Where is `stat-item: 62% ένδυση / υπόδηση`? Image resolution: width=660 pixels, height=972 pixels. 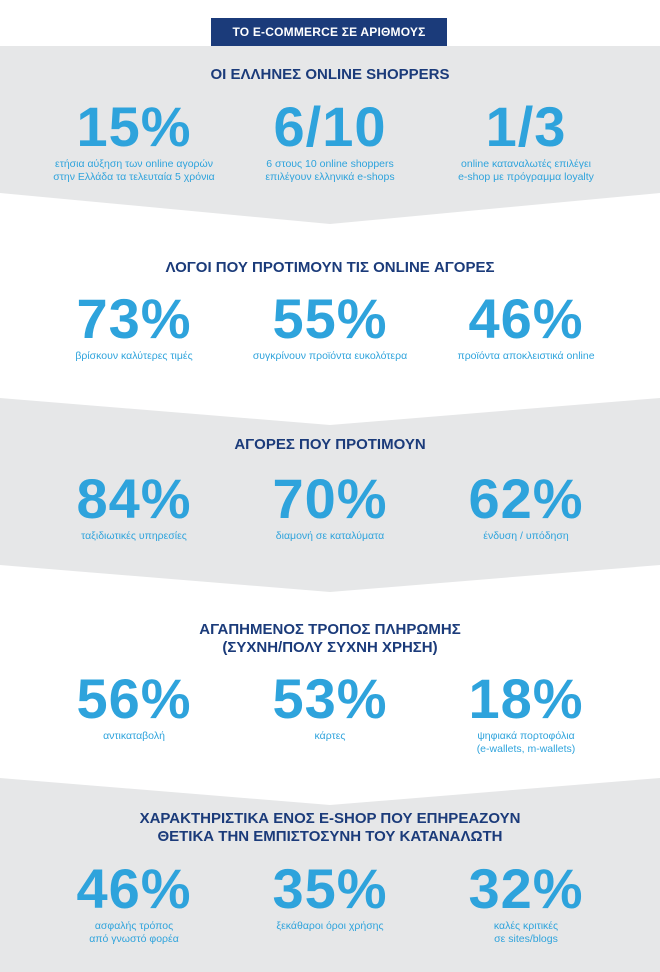
stat-item: 62% ένδυση / υπόδηση is located at coordinates (526, 506).